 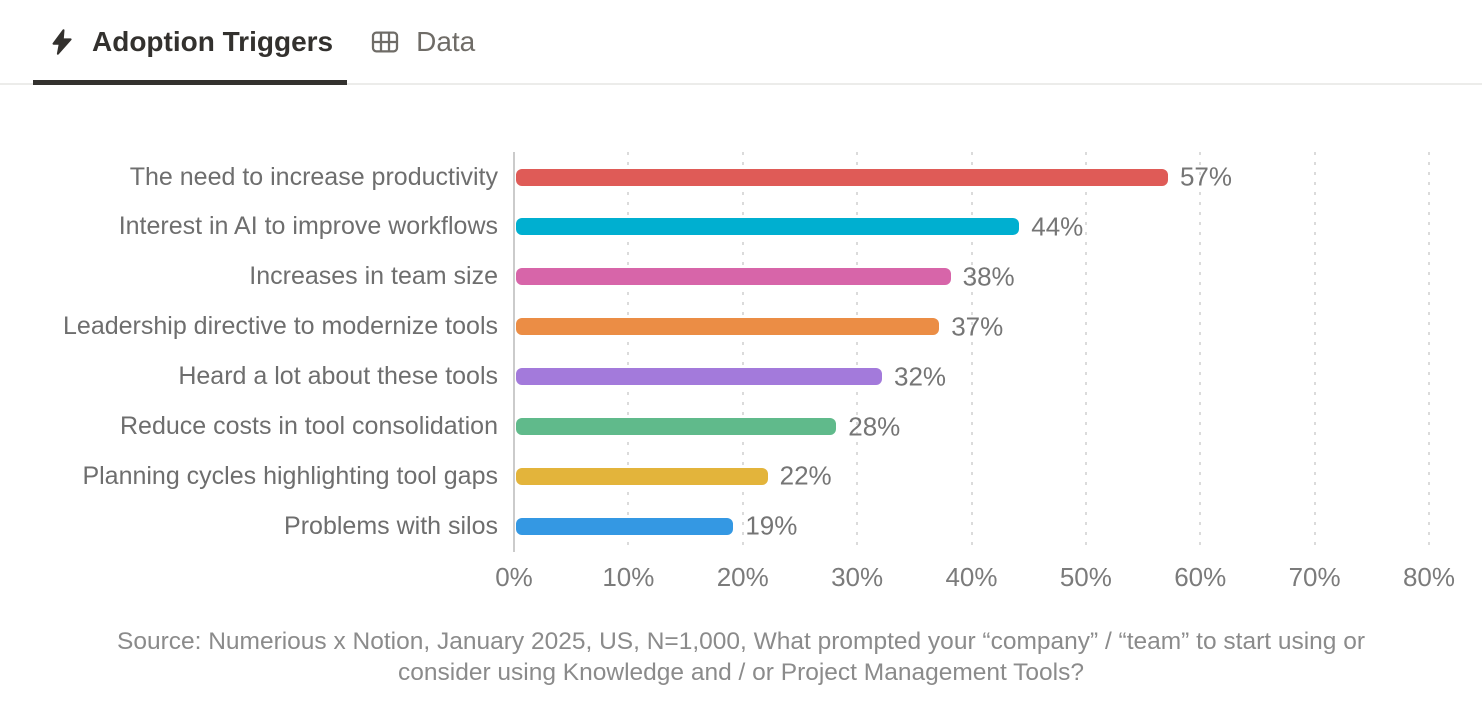 I want to click on bar-track: 57%, so click(x=971, y=177).